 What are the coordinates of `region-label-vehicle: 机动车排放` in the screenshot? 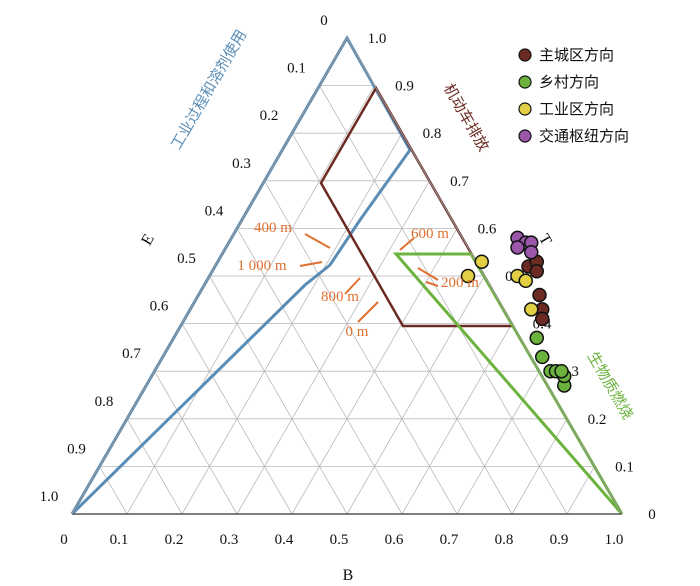 It's located at (466, 118).